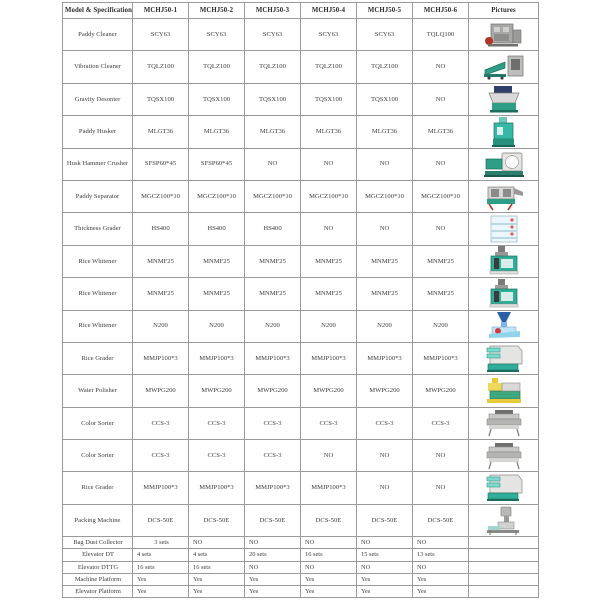  What do you see at coordinates (97, 229) in the screenshot?
I see `row-label-machine: Thickness Grader` at bounding box center [97, 229].